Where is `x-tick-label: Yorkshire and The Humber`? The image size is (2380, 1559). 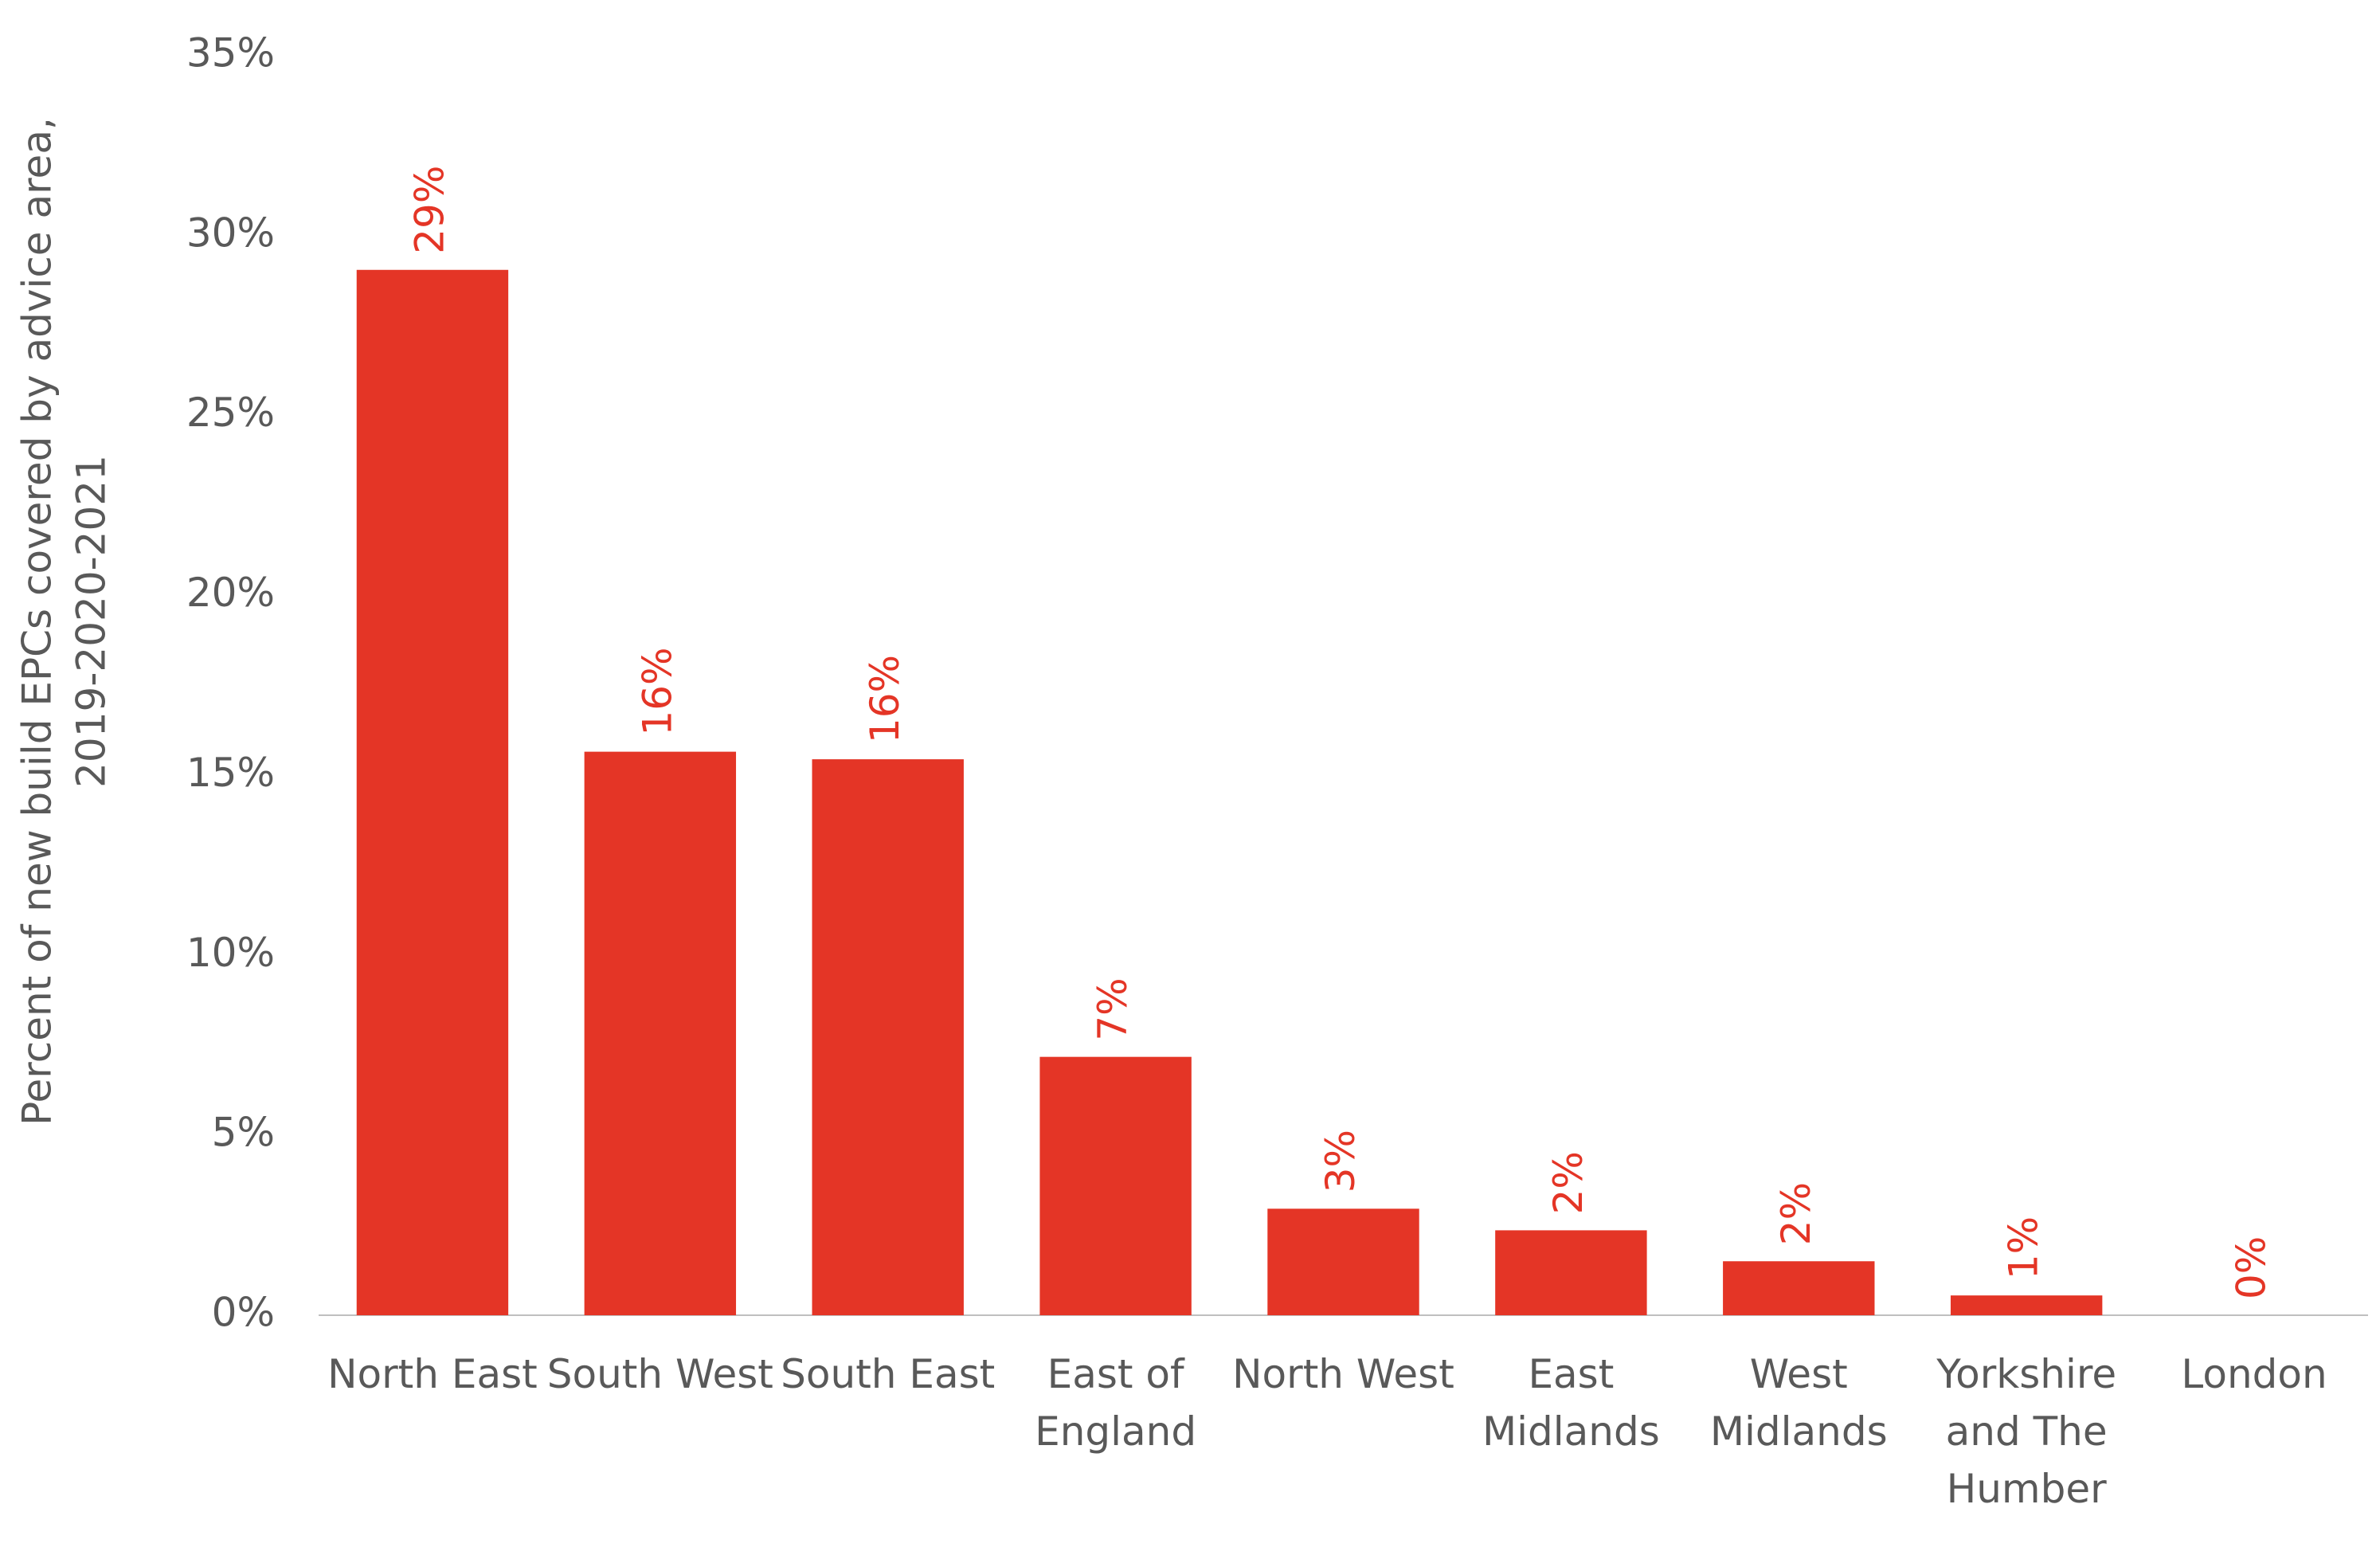 x-tick-label: Yorkshire and The Humber is located at coordinates (2026, 1431).